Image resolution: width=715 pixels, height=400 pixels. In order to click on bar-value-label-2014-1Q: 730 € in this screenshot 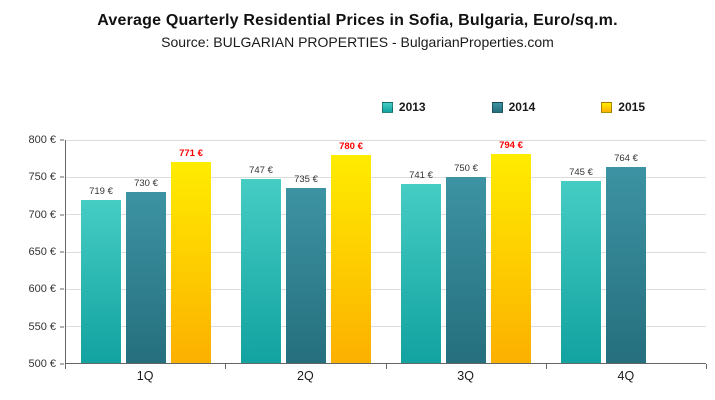, I will do `click(146, 184)`.